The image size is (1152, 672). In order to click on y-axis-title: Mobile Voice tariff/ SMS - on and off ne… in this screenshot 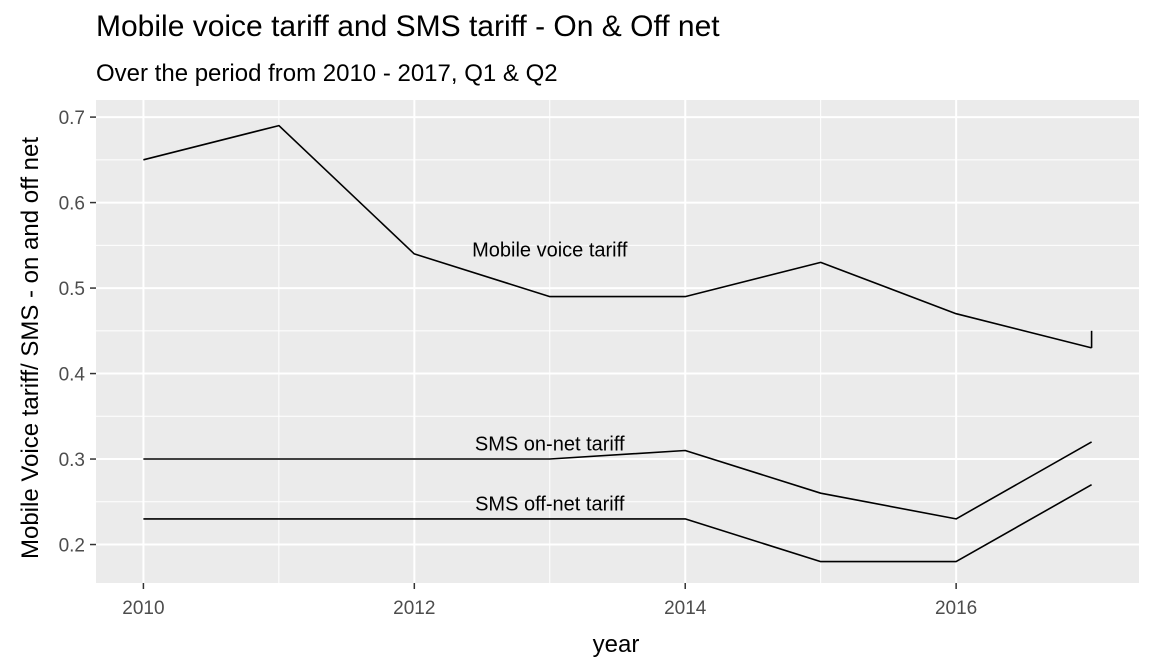, I will do `click(30, 348)`.